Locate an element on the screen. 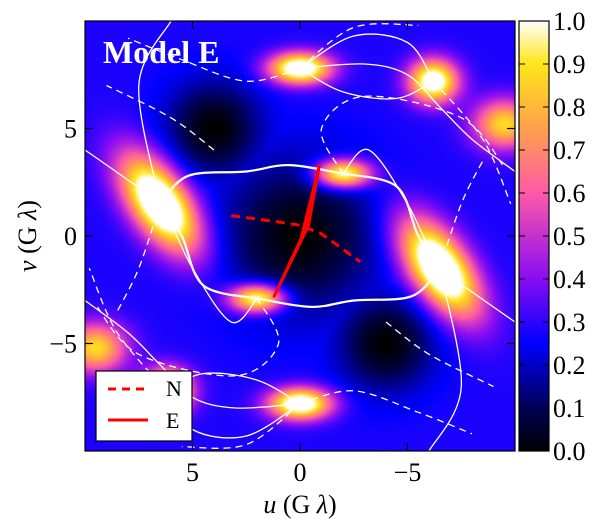  colorbar-ticks: 0.0 0.1 0.2 0.3 0.4 0.5 0.6 0.7 0.8 0.9 1.0 is located at coordinates (552, 236).